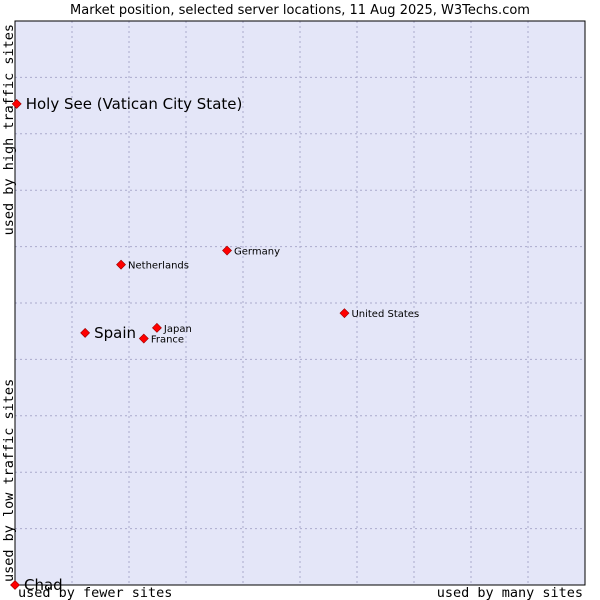 The image size is (600, 600). Describe the element at coordinates (385, 314) in the screenshot. I see `point-label-united-states: United States` at that location.